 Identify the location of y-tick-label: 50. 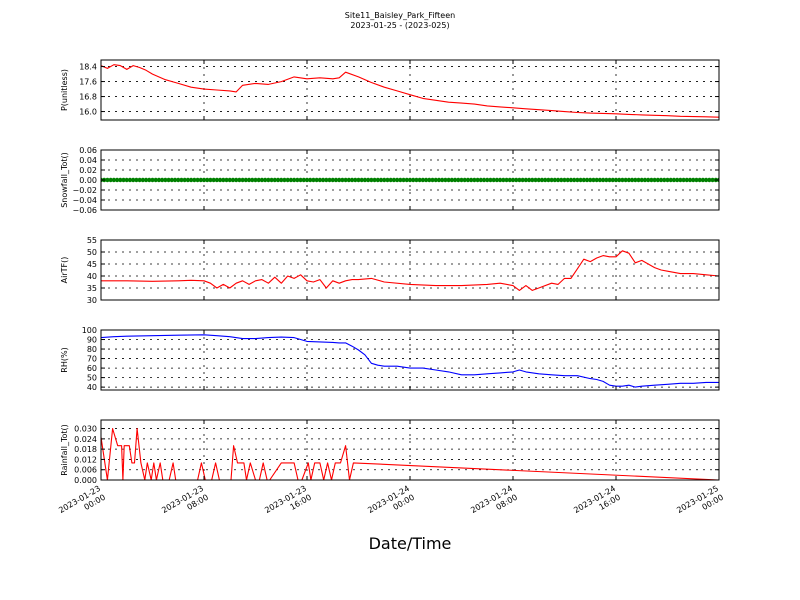
(92, 378).